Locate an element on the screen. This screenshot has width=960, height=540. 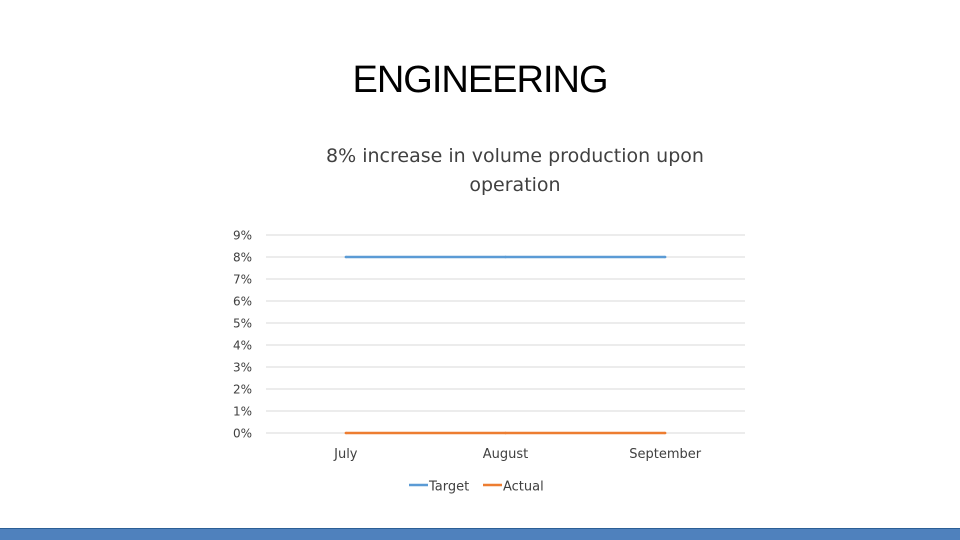
slide-title: ENGINEERING is located at coordinates (480, 80).